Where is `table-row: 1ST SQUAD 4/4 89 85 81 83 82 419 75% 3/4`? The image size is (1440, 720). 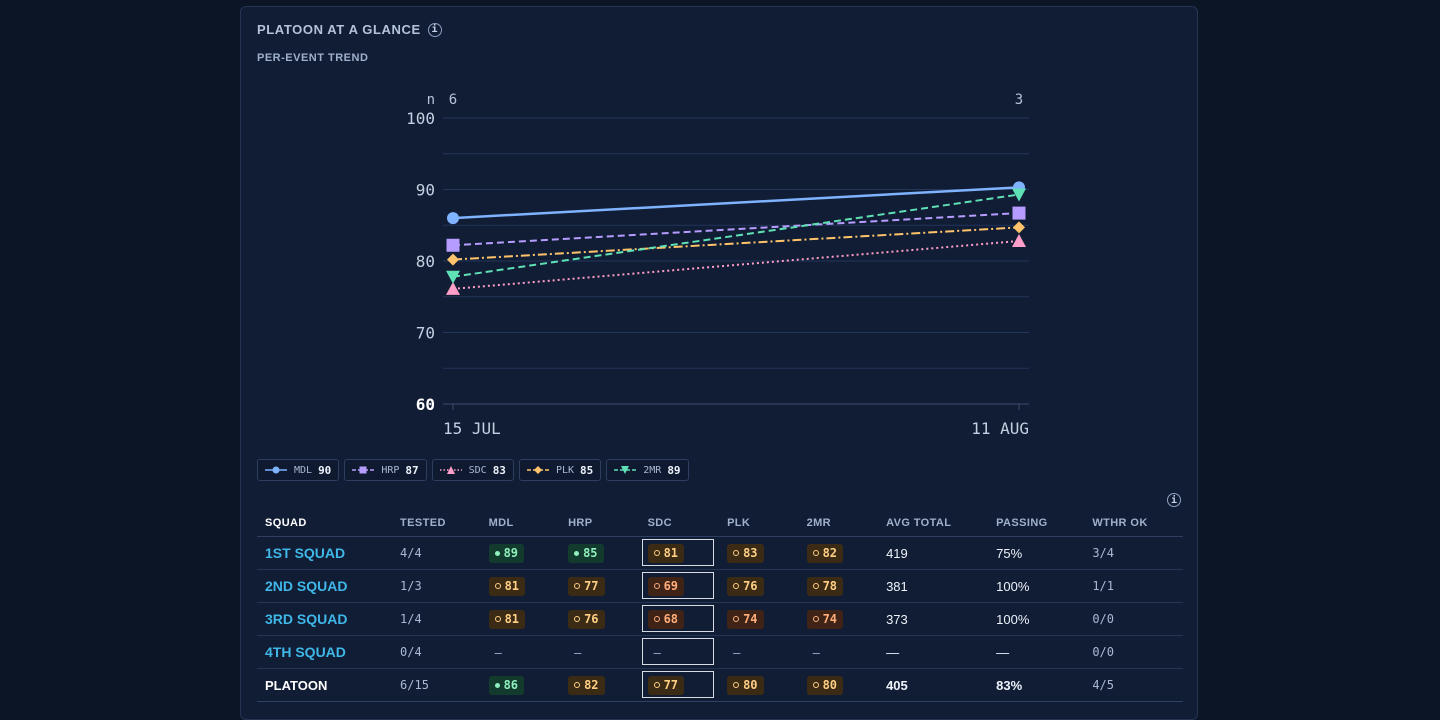
table-row: 1ST SQUAD 4/4 89 85 81 83 82 419 75% 3/4 is located at coordinates (720, 553).